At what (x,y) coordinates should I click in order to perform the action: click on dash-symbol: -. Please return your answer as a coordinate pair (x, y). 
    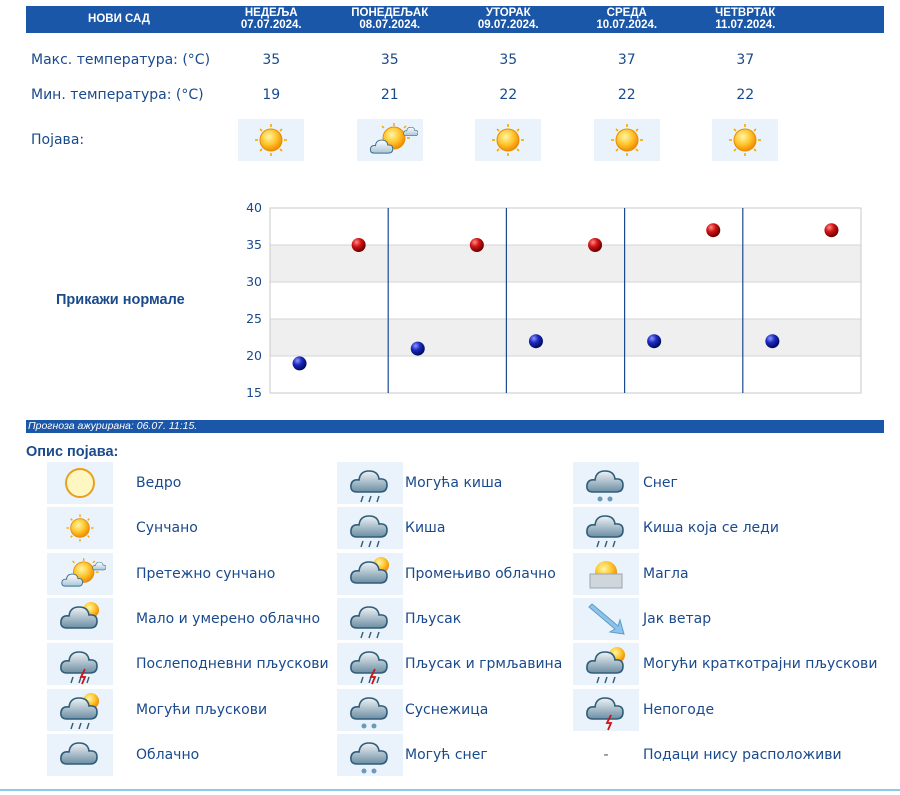
    Looking at the image, I should click on (606, 754).